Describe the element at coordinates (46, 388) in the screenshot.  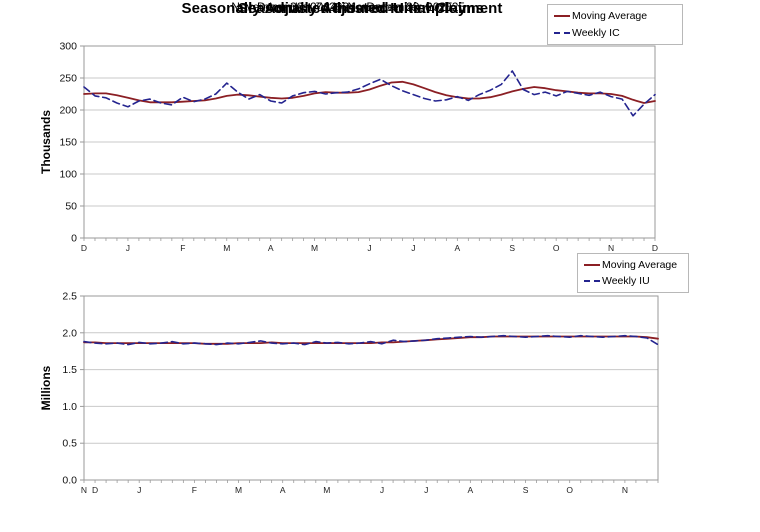
I see `insured-unemployment-y-axis-label: Millions` at that location.